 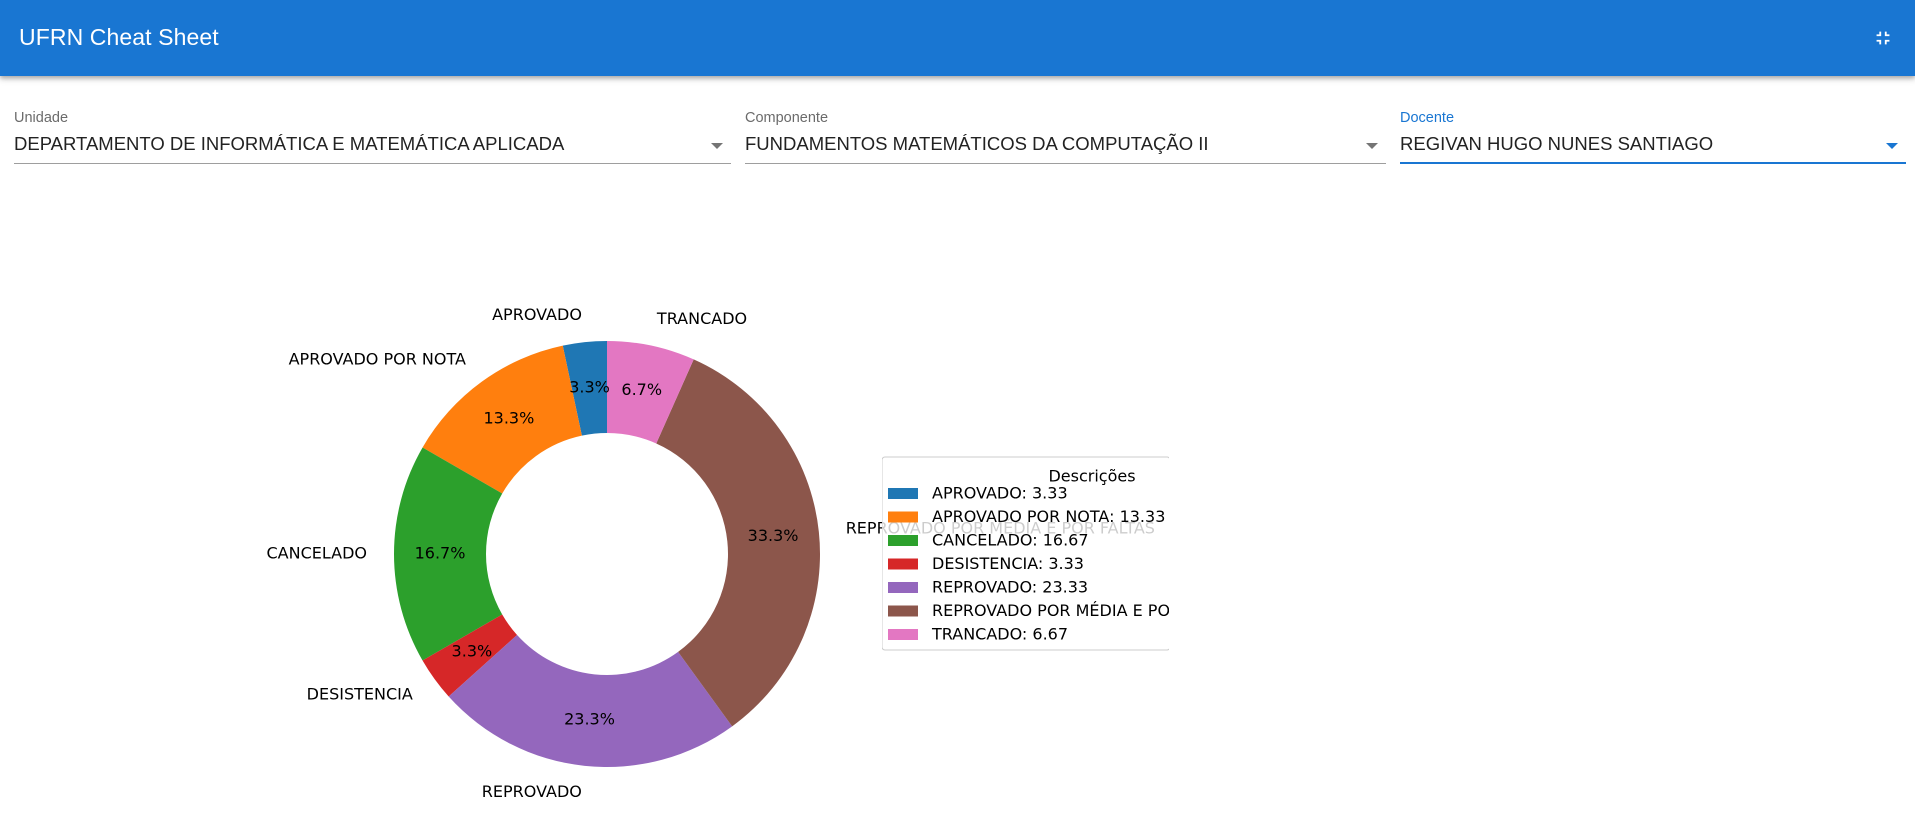 I want to click on componente-label: Componente, so click(x=787, y=118).